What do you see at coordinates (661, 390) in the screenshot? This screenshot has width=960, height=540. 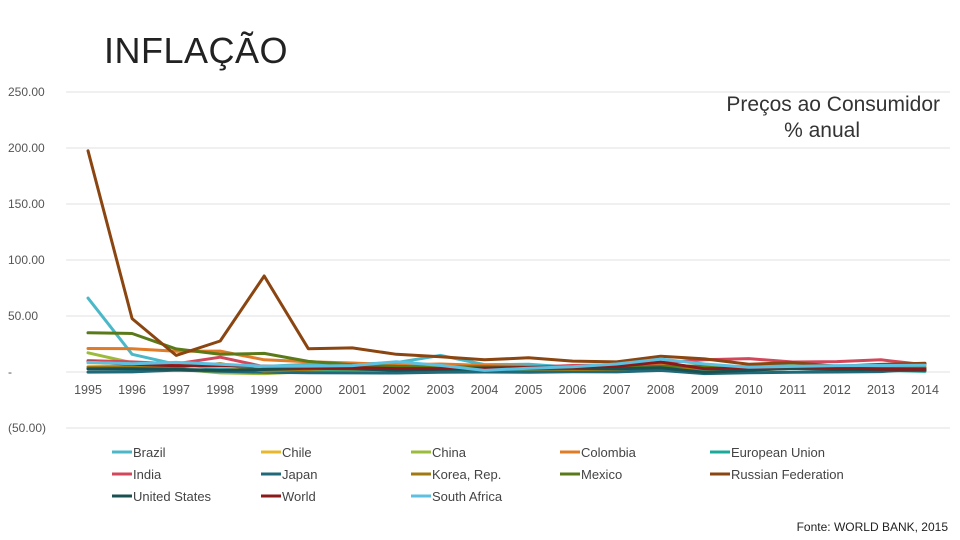 I see `x-tick-label: 2008` at bounding box center [661, 390].